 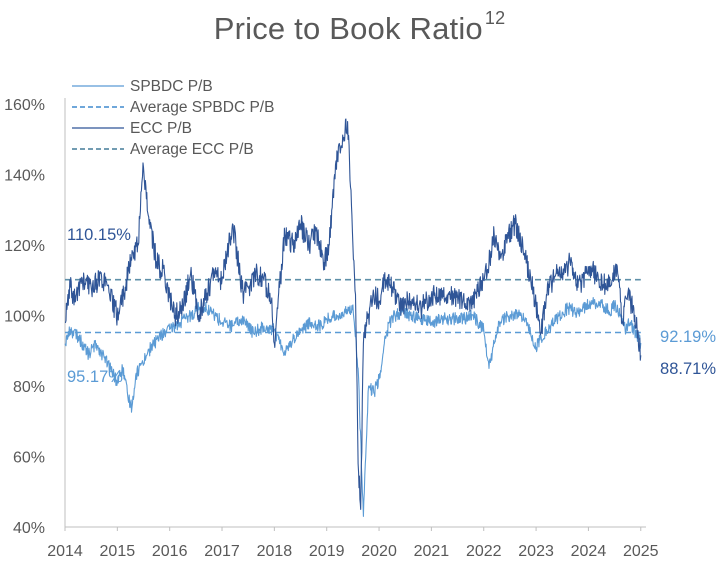 What do you see at coordinates (495, 18) in the screenshot?
I see `chart-title-superscript: 12` at bounding box center [495, 18].